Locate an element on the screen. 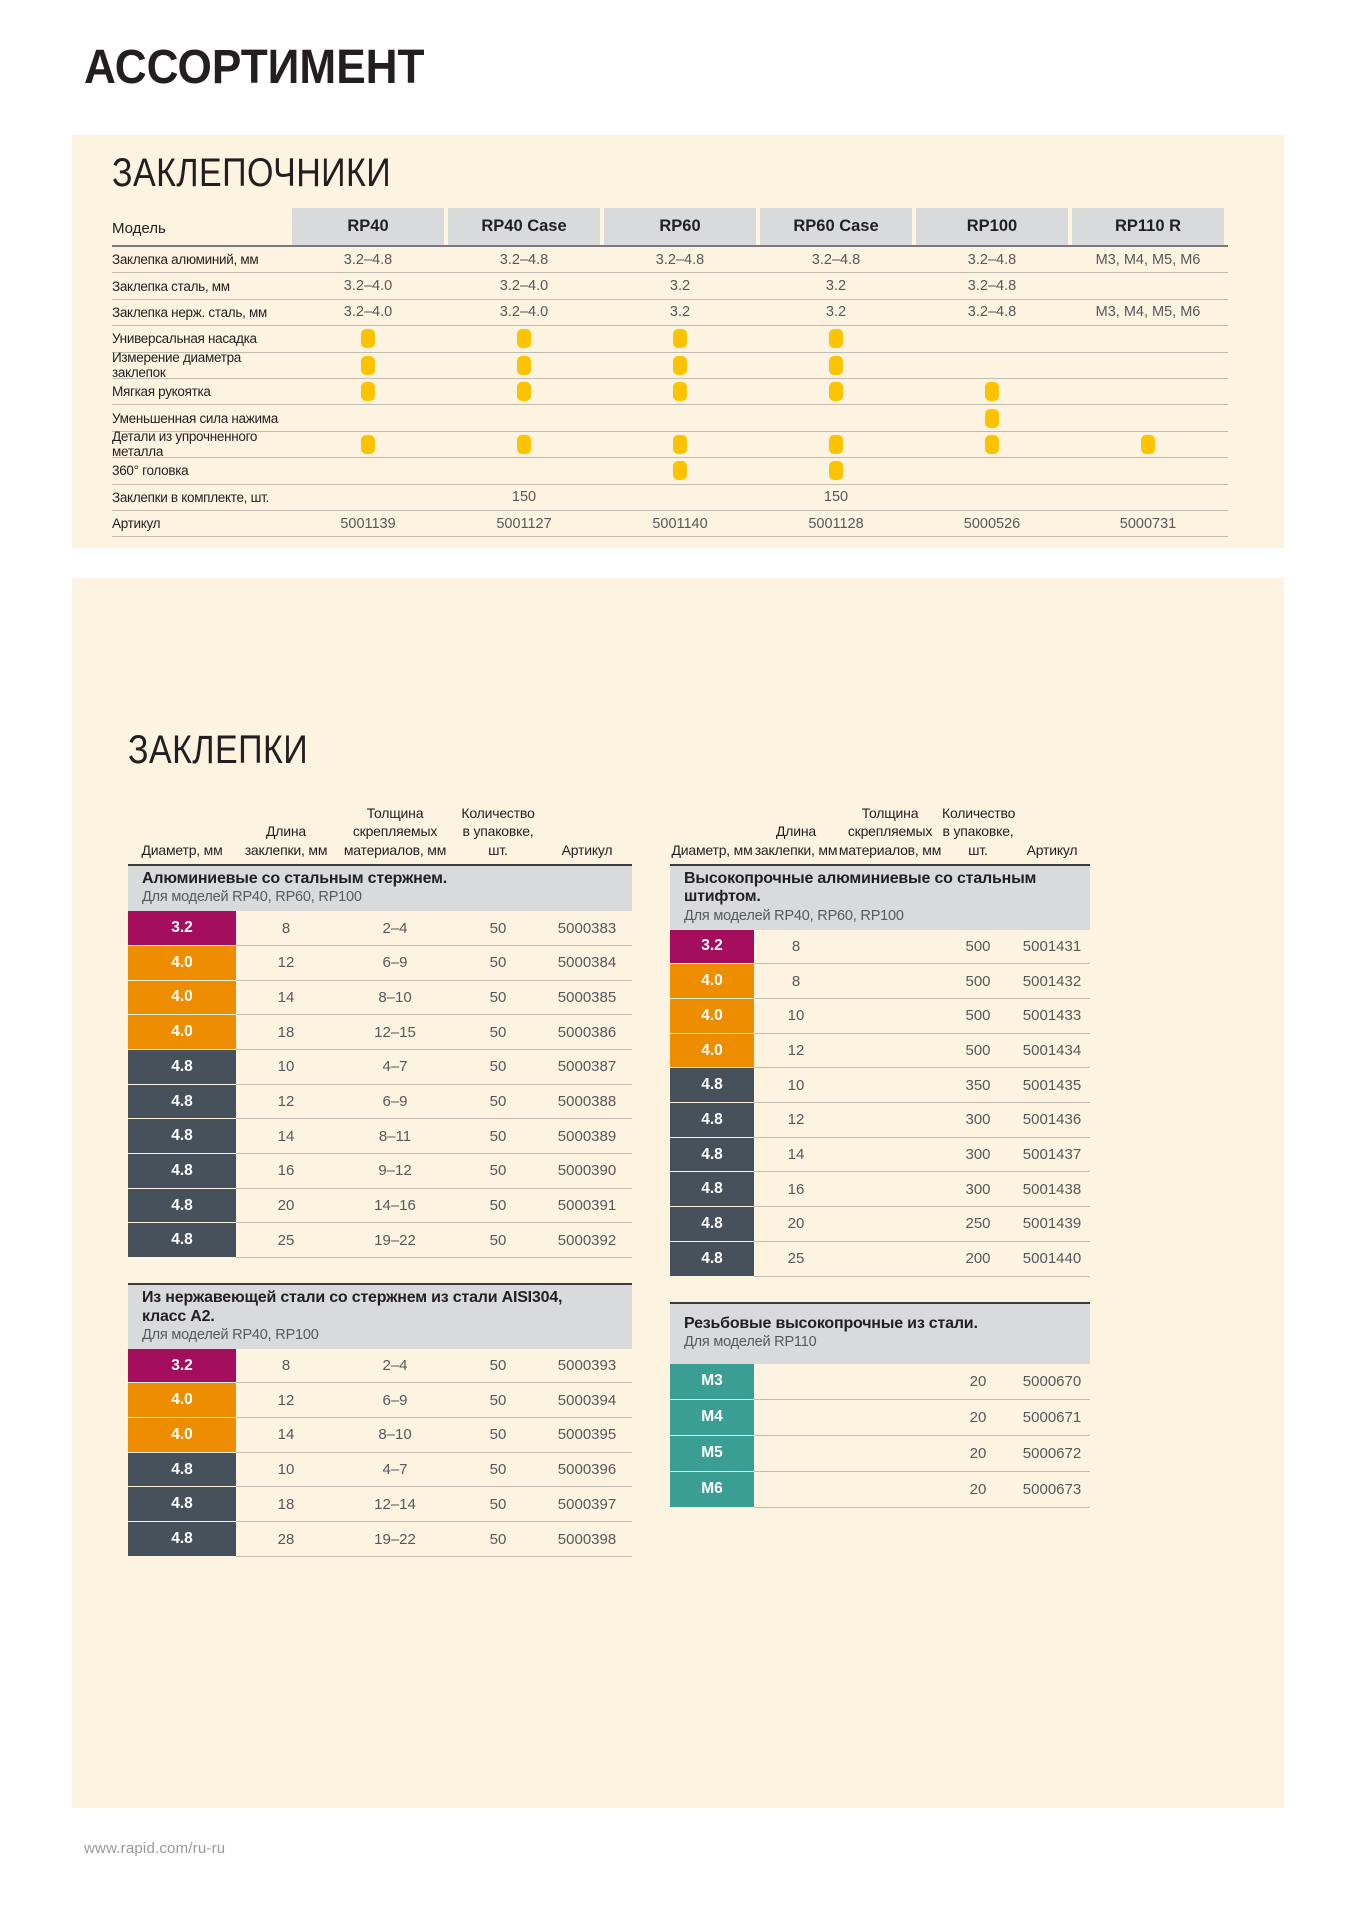 The width and height of the screenshot is (1357, 1920). table-row: M4 20 5000671 is located at coordinates (880, 1417).